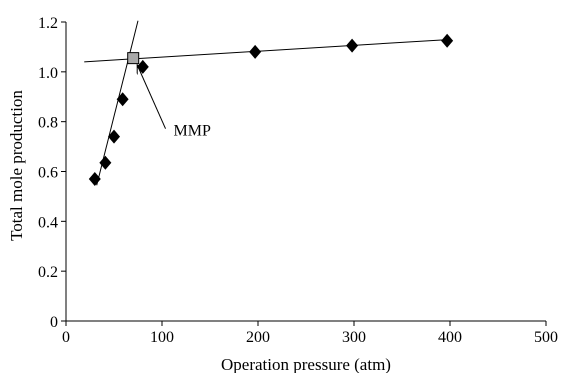  What do you see at coordinates (546, 337) in the screenshot?
I see `x-tick-label: 500` at bounding box center [546, 337].